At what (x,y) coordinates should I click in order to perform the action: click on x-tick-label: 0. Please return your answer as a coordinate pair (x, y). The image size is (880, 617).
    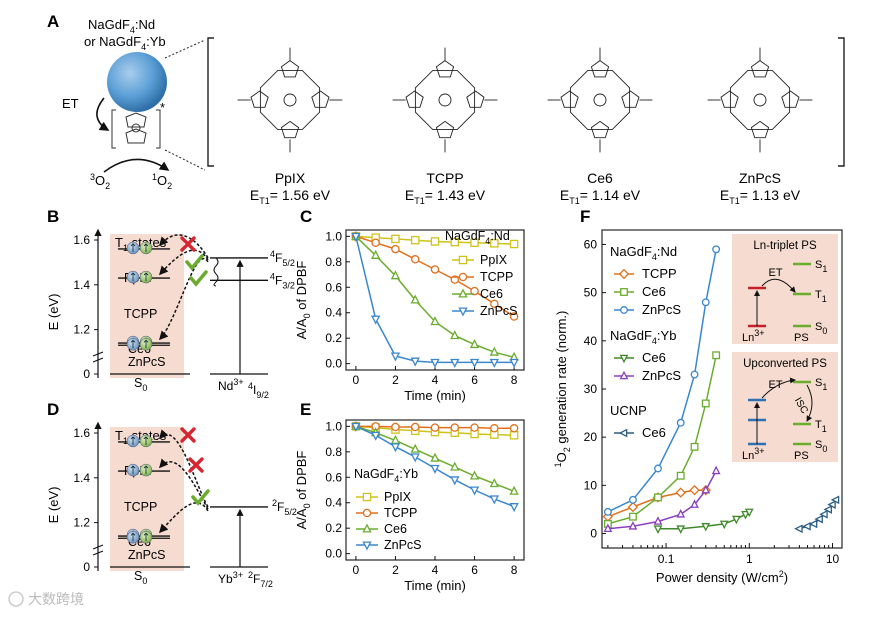
    Looking at the image, I should click on (356, 380).